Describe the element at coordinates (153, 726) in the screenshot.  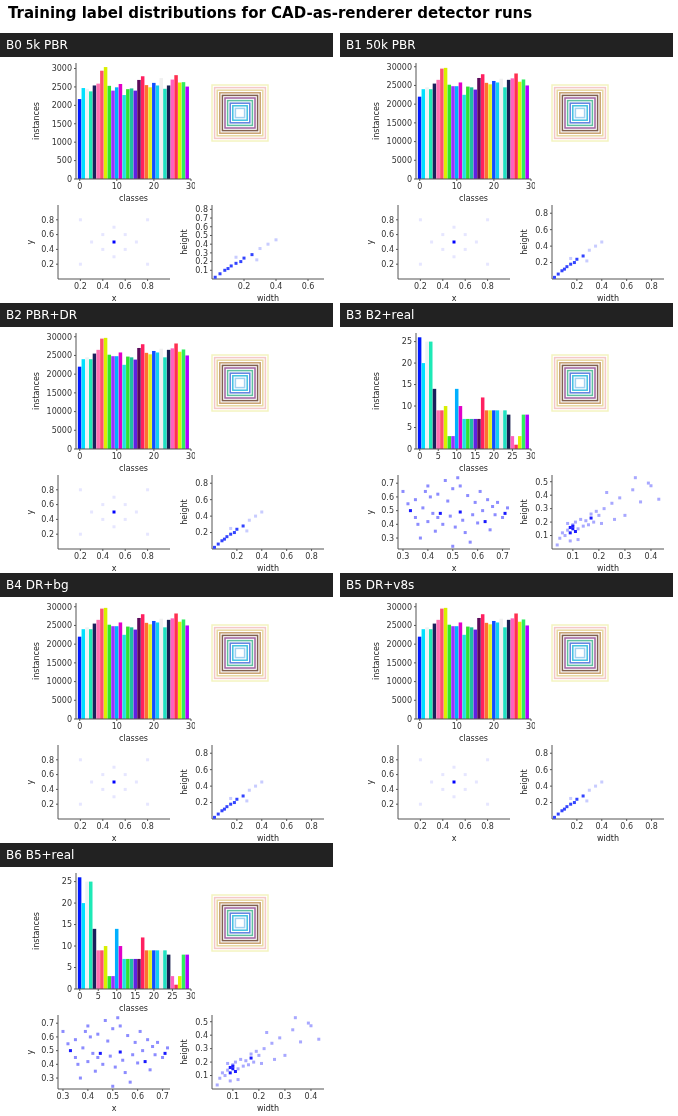
I see `x-tick-label: 20` at that location.